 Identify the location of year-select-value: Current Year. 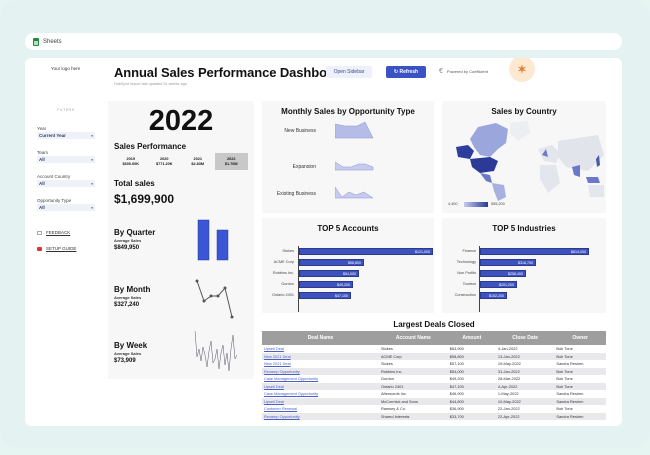
(52, 135).